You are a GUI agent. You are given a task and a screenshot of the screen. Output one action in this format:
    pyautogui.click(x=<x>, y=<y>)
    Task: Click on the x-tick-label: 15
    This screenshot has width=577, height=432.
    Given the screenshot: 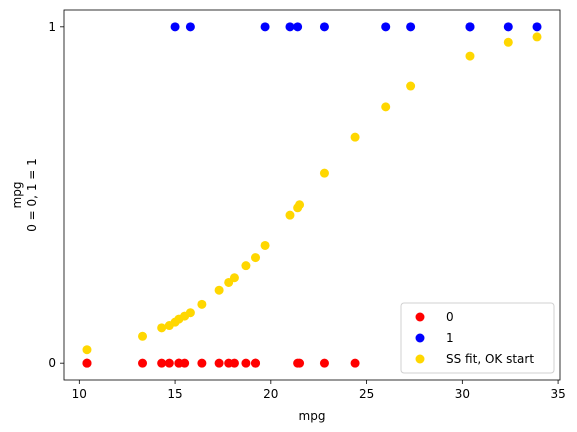 What is the action you would take?
    pyautogui.click(x=174, y=394)
    